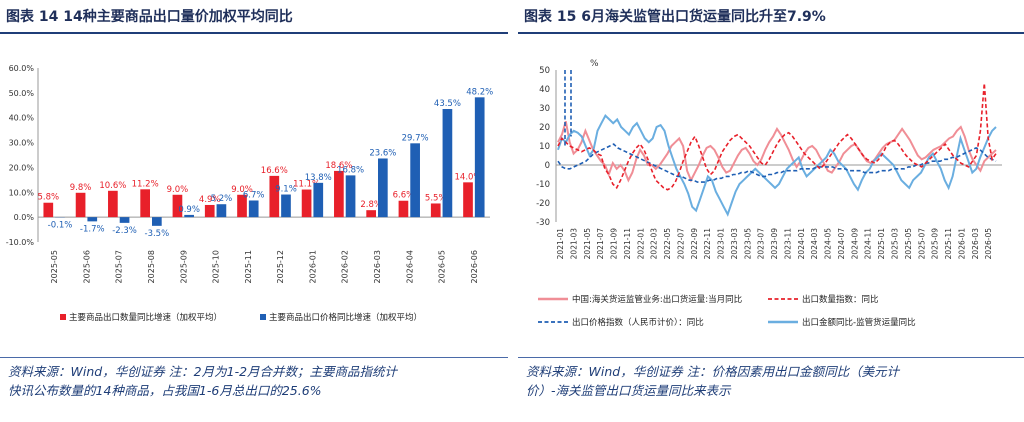 This screenshot has height=422, width=1024. Describe the element at coordinates (149, 17) in the screenshot. I see `left-chart-title: 图表 14 14种主要商品出口量价加权平均同比` at that location.